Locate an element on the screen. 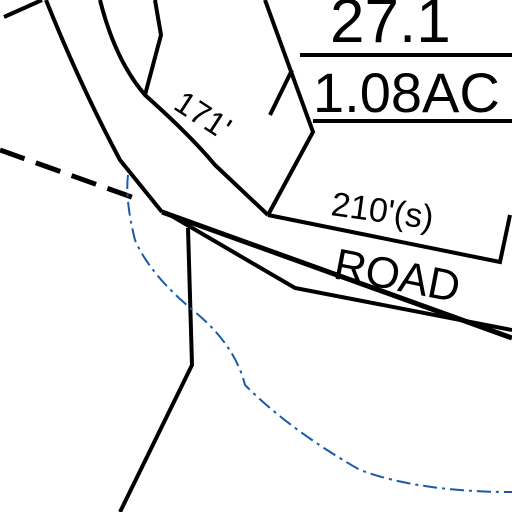 Image resolution: width=512 pixels, height=512 pixels. frontage-label: 171' is located at coordinates (203, 115).